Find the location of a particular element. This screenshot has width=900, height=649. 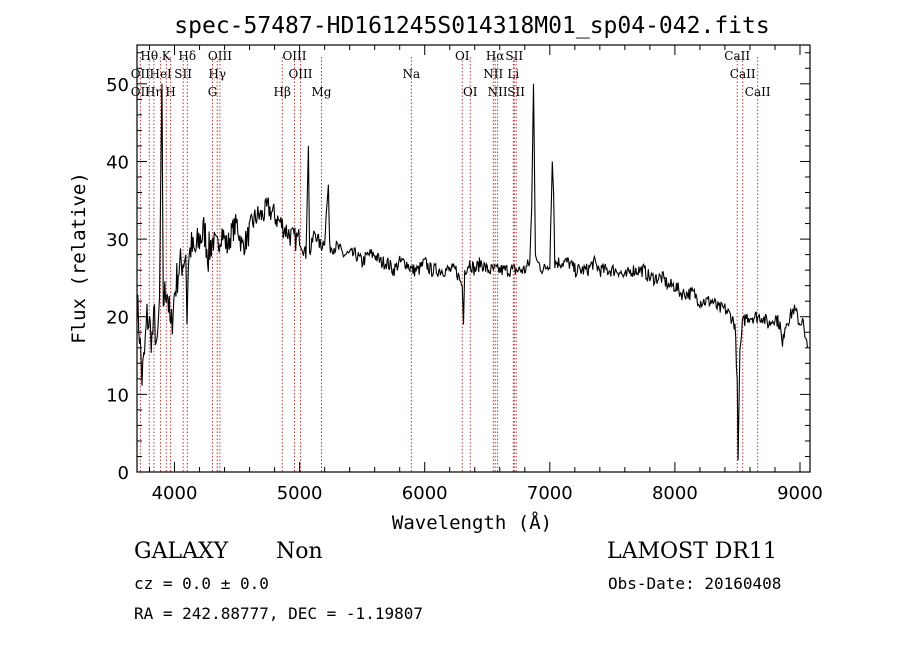

x-tick-label-3: 7000 is located at coordinates (550, 493).